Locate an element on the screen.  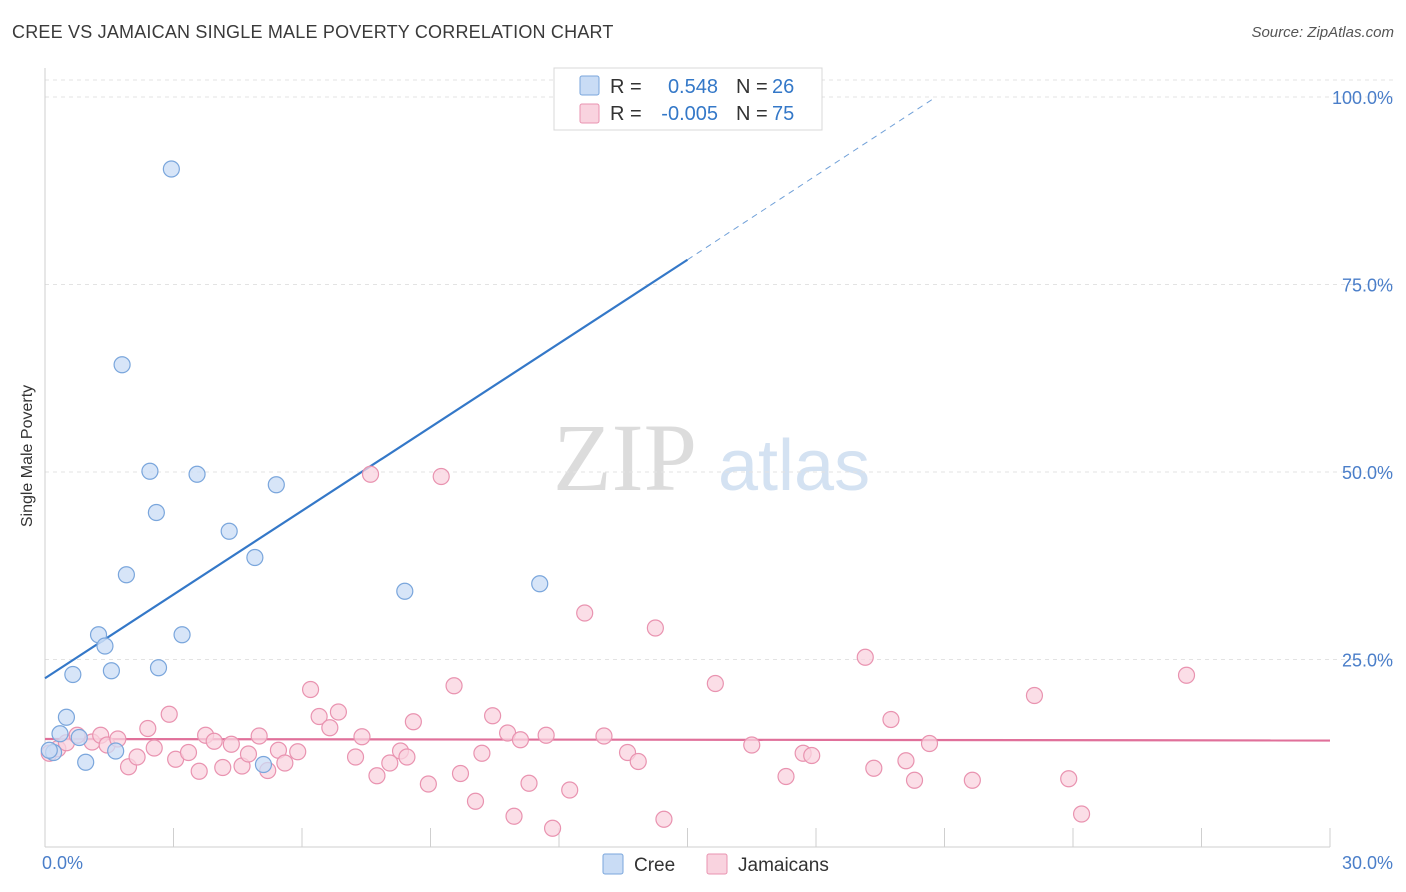
bottom-legend-label-jamaicans: Jamaicans is located at coordinates (783, 865).